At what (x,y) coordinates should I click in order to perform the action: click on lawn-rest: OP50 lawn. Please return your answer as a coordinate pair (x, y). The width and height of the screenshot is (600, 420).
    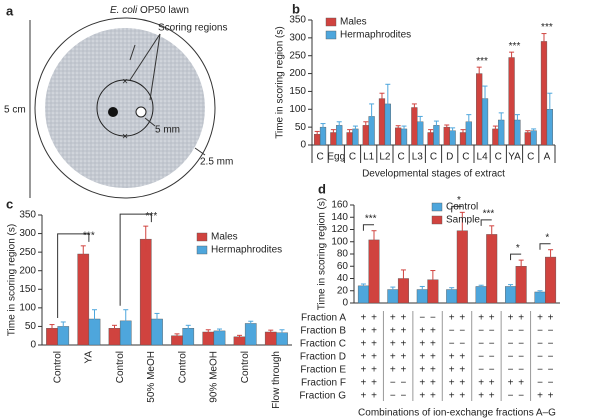
    Looking at the image, I should click on (164, 10).